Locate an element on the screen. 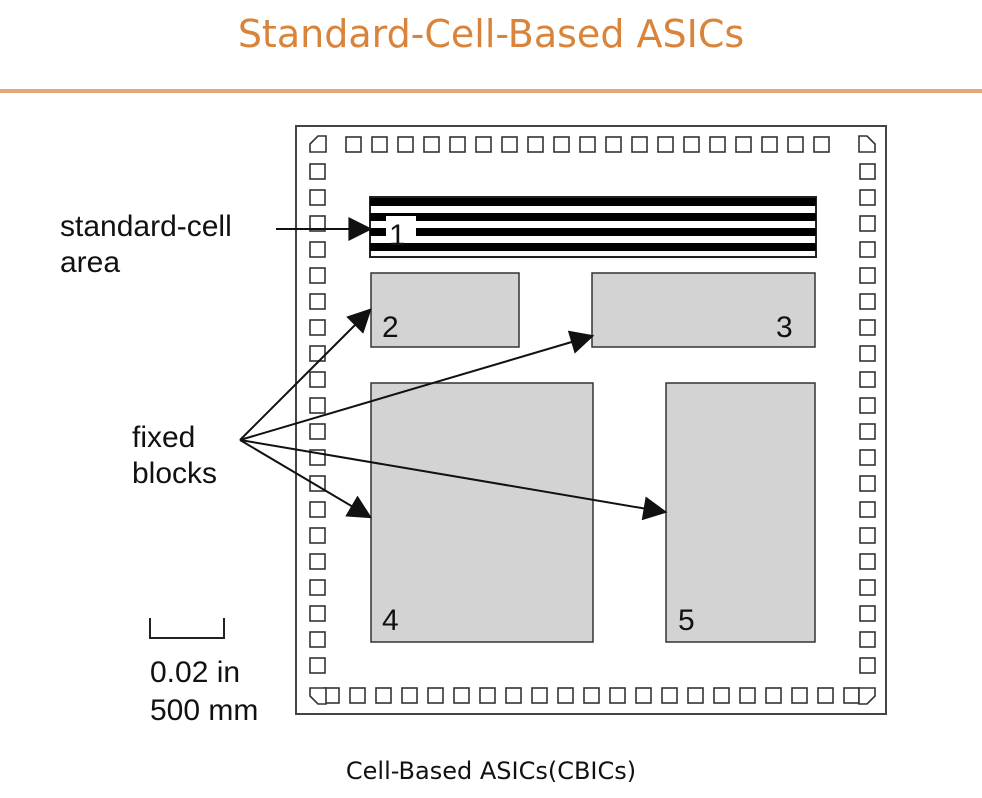  fixed-blocks-label-line2: blocks is located at coordinates (174, 473).